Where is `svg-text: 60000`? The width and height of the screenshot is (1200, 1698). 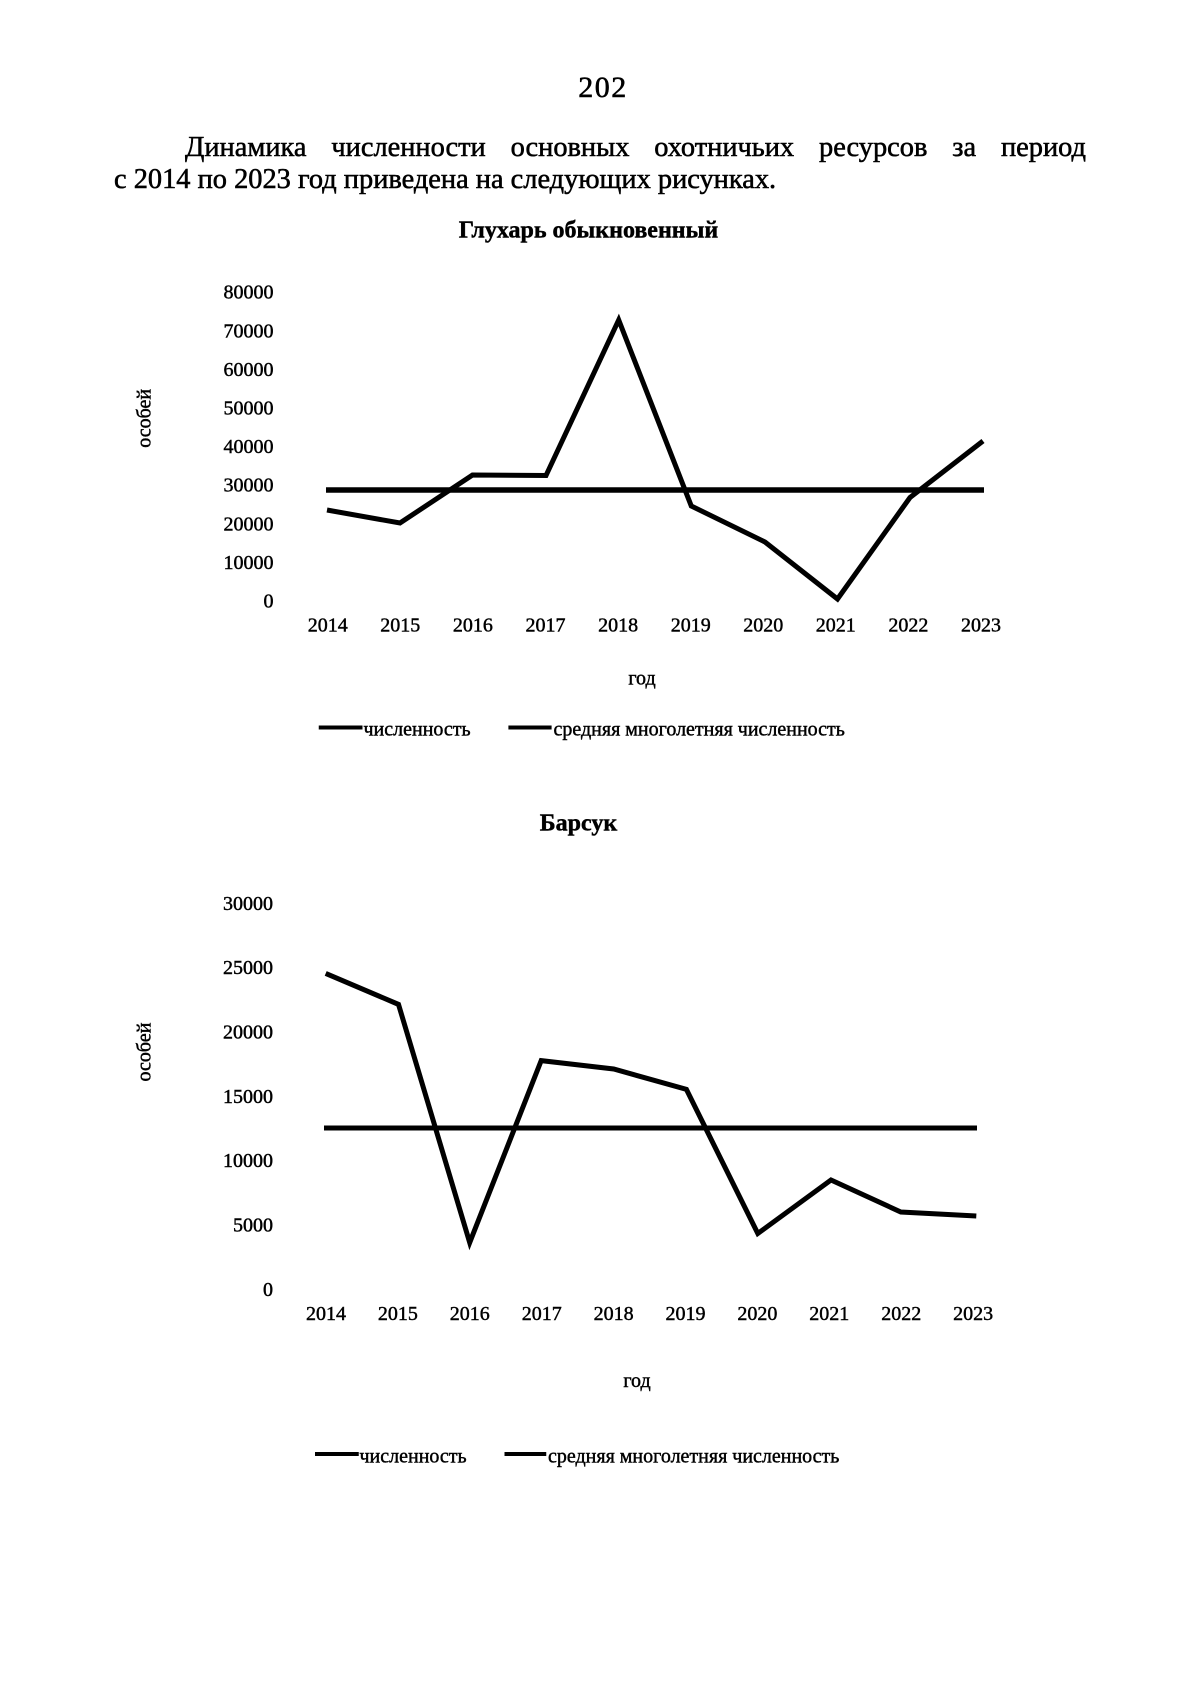 svg-text: 60000 is located at coordinates (249, 370).